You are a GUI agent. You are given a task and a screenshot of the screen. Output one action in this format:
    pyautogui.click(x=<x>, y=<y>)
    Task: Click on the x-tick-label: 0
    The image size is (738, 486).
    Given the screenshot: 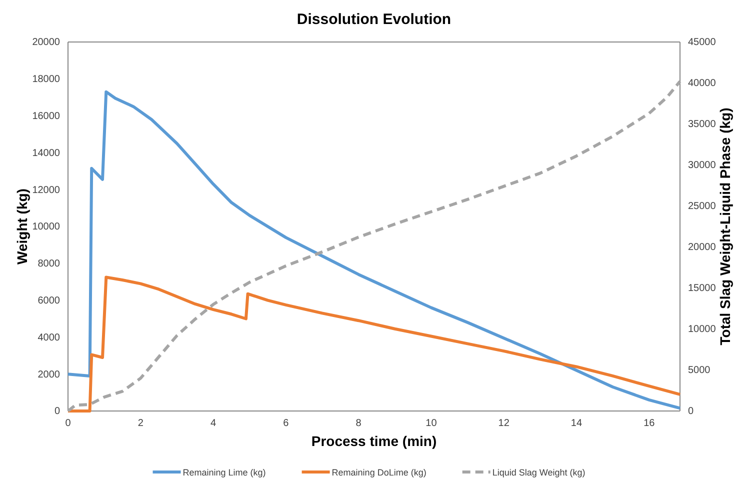 What is the action you would take?
    pyautogui.click(x=68, y=424)
    